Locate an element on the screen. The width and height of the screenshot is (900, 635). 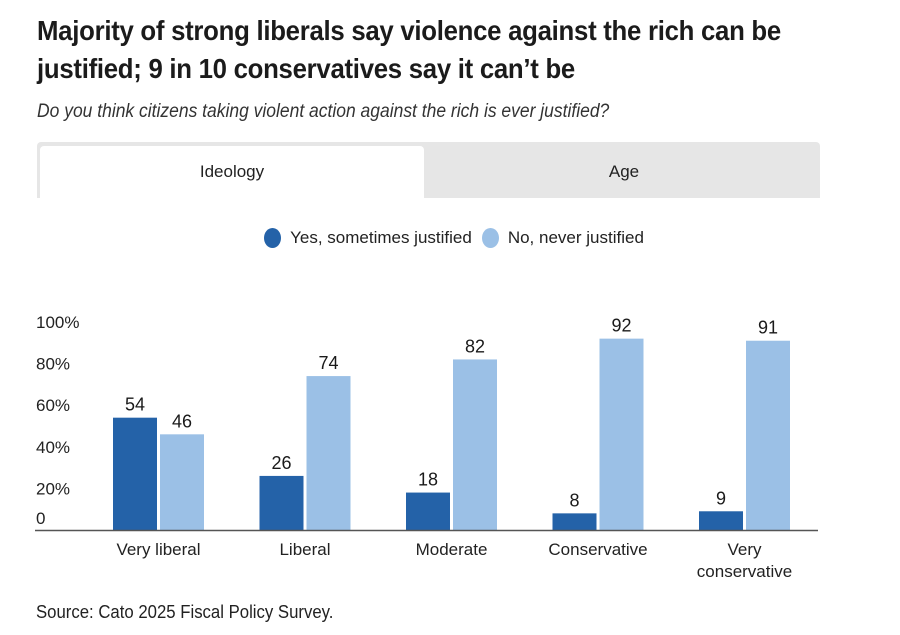
data-label: 91 is located at coordinates (768, 328).